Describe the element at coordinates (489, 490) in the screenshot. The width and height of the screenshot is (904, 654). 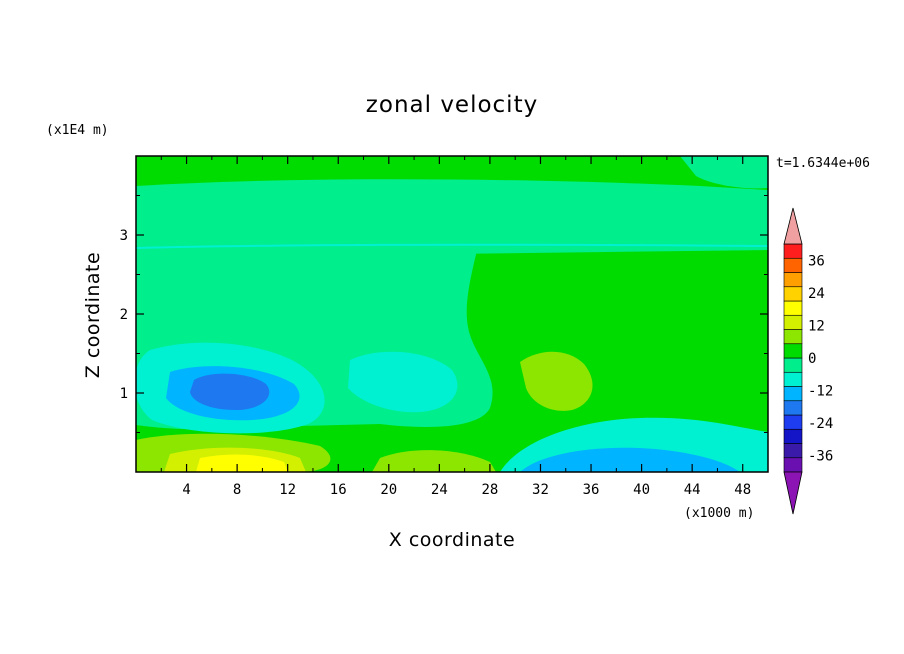
I see `x-tick-label: 28` at that location.